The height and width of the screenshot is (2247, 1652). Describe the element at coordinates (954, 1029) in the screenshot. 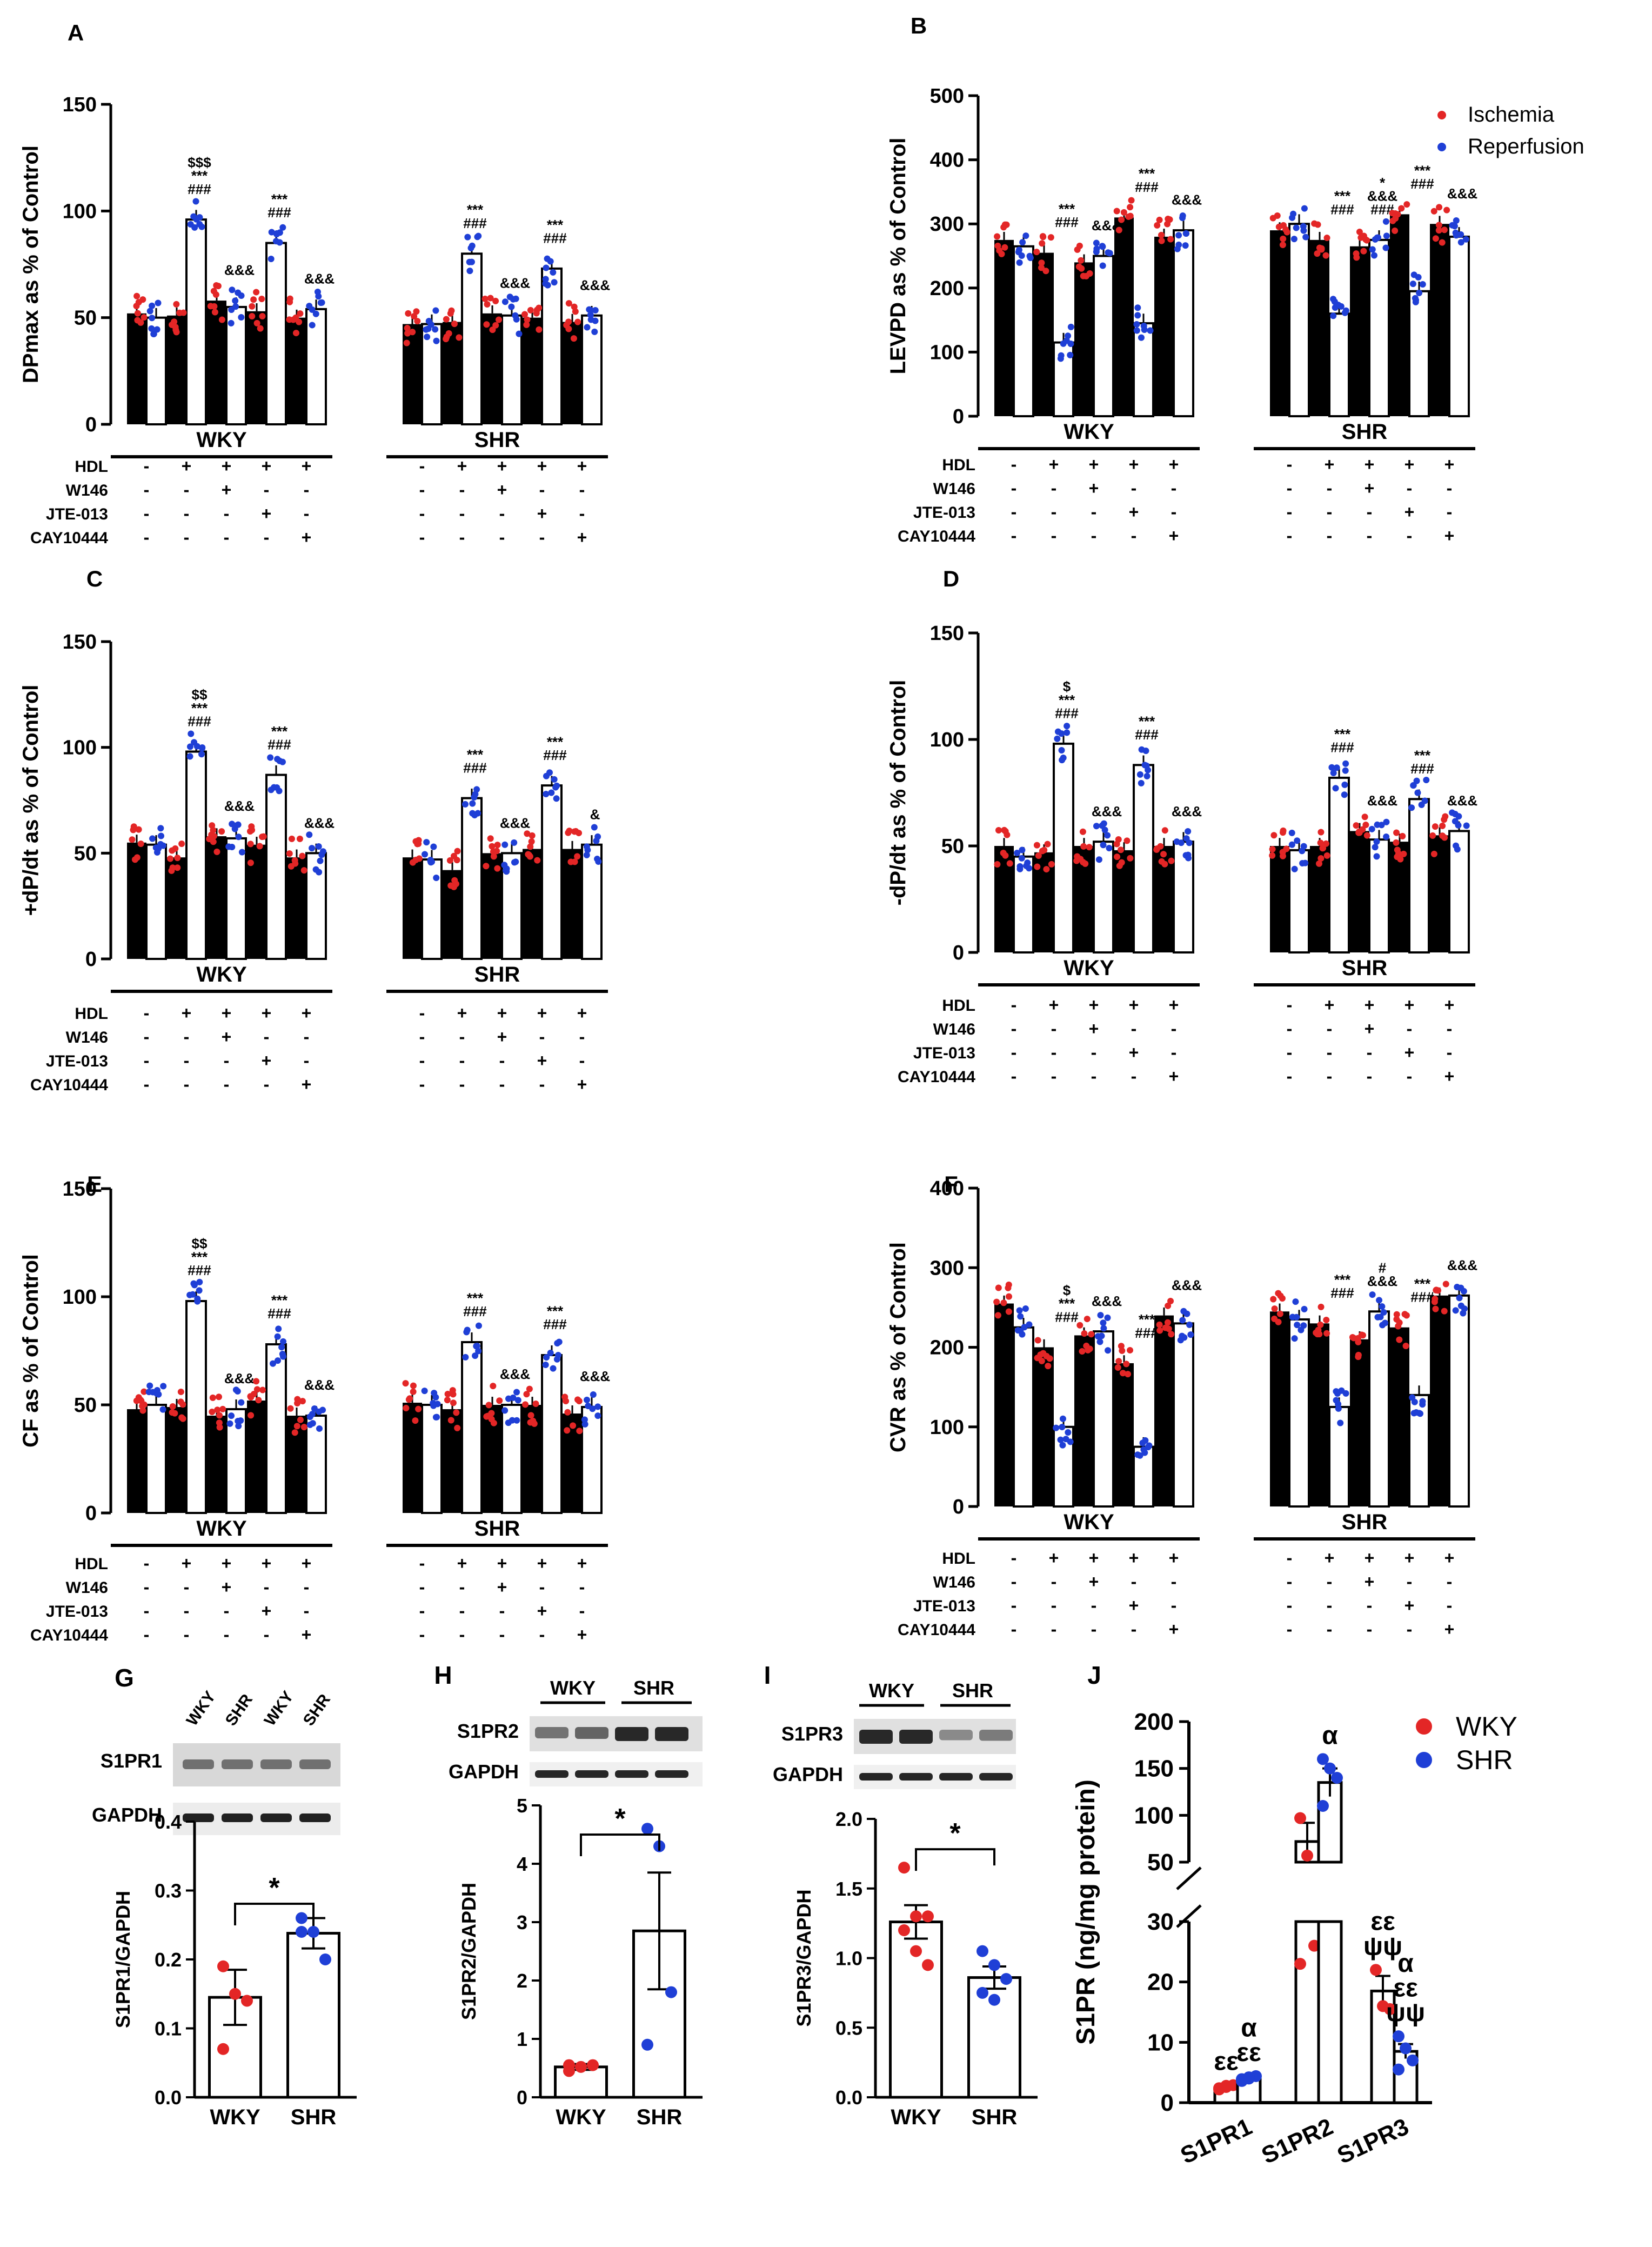

I see `treatment-label: W146` at that location.